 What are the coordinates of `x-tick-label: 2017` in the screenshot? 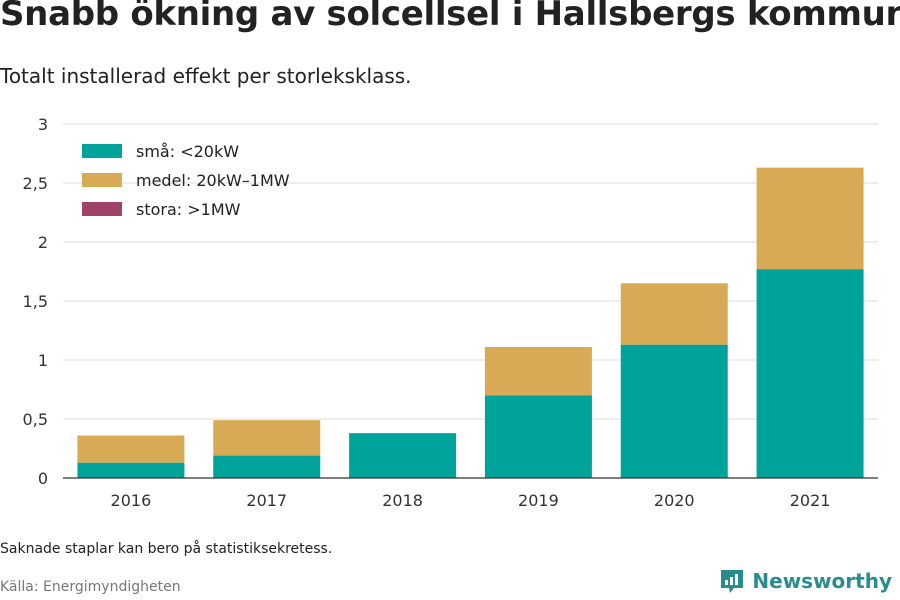 It's located at (266, 500).